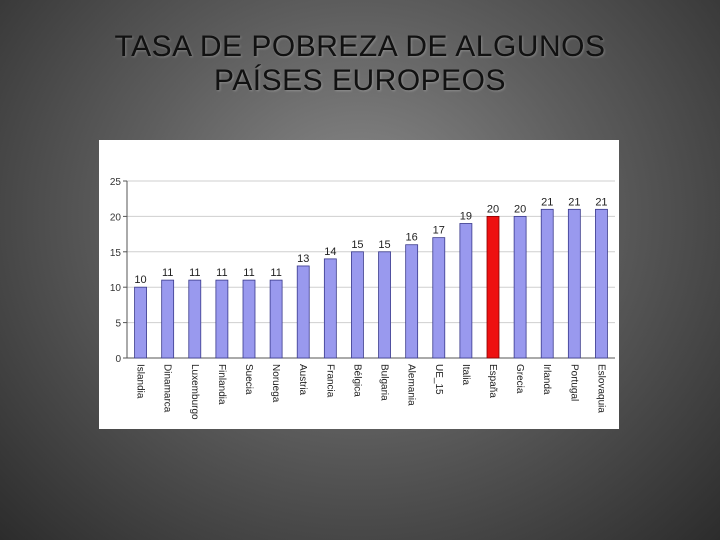 The height and width of the screenshot is (540, 720). Describe the element at coordinates (194, 392) in the screenshot. I see `category-label-2: Luxemburgo` at that location.